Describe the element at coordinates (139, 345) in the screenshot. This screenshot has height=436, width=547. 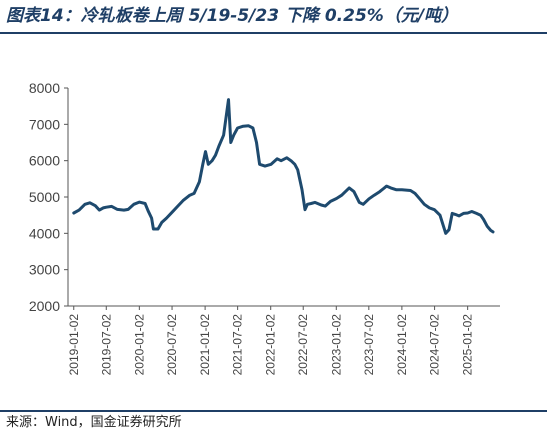
I see `x-tick-label: 2020-01-02` at that location.